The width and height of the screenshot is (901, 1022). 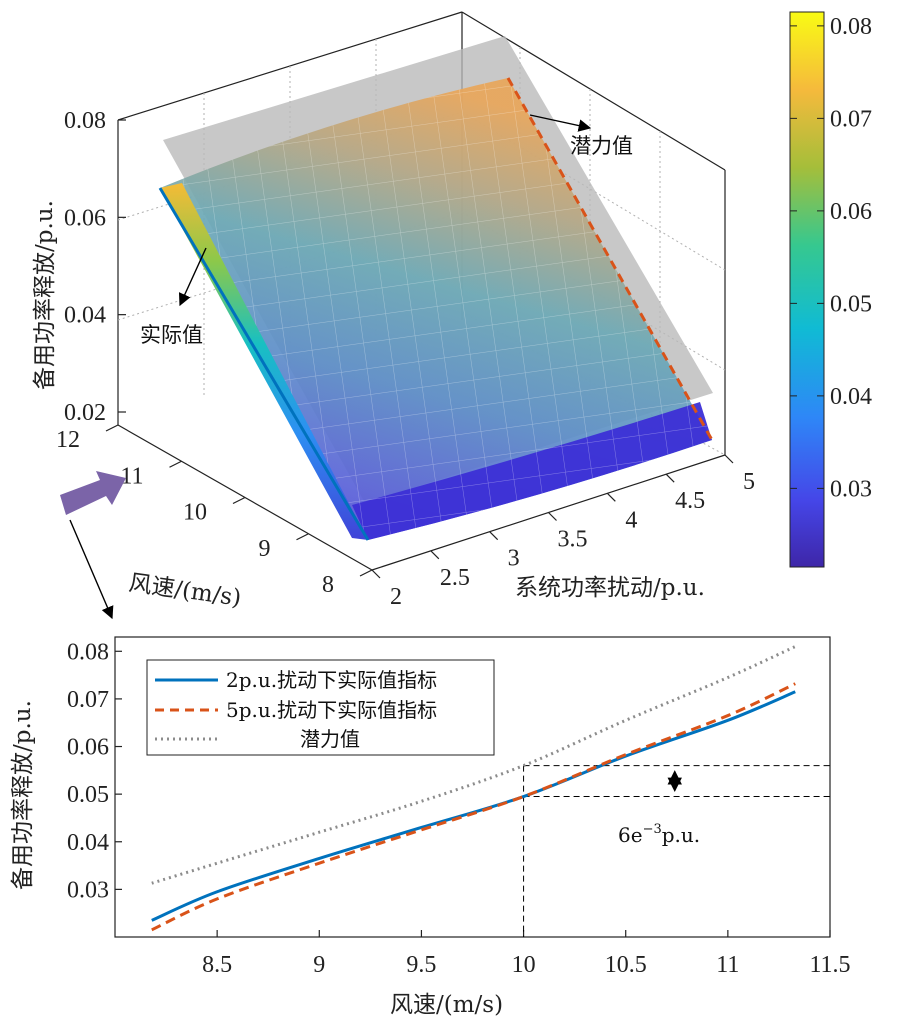 What do you see at coordinates (95, 267) in the screenshot?
I see `z-axis-ticks-3d: 0.02 0.04 0.06 0.08` at bounding box center [95, 267].